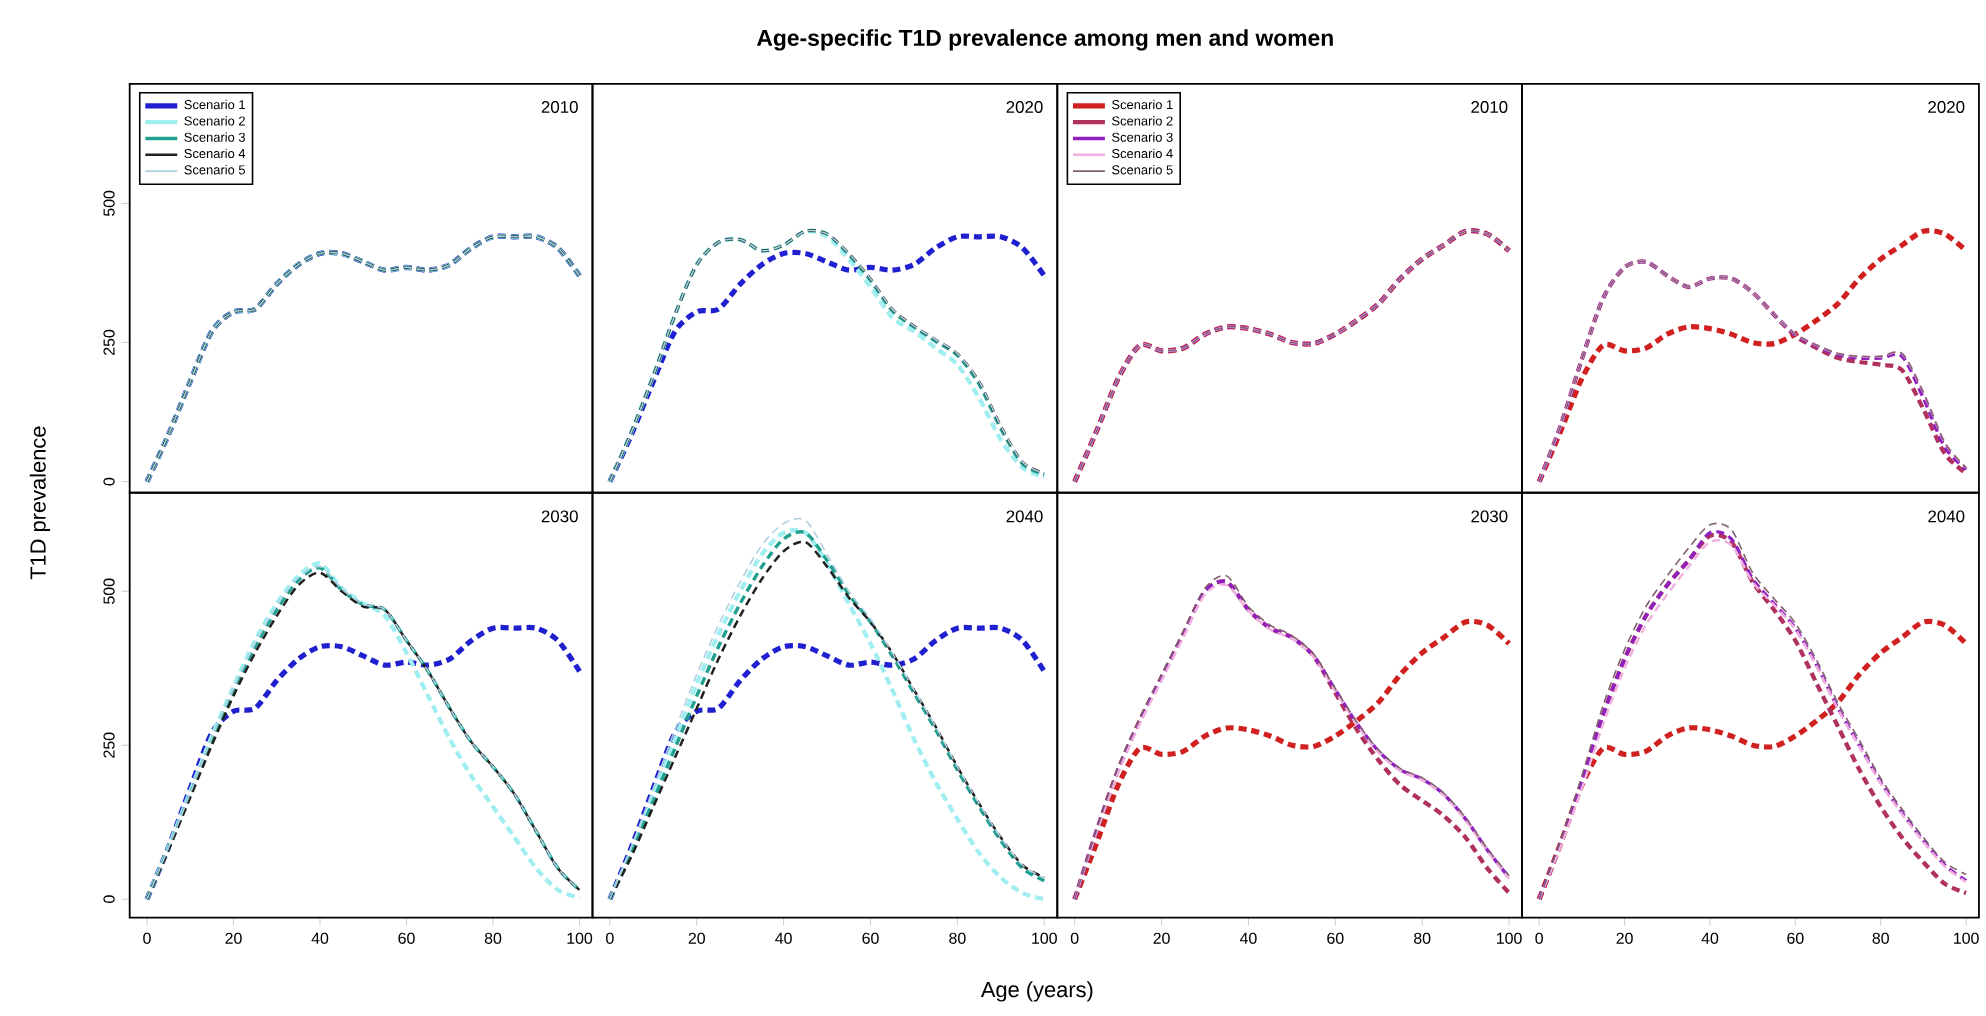 This screenshot has width=1986, height=1016. I want to click on line-series, so click(363, 764).